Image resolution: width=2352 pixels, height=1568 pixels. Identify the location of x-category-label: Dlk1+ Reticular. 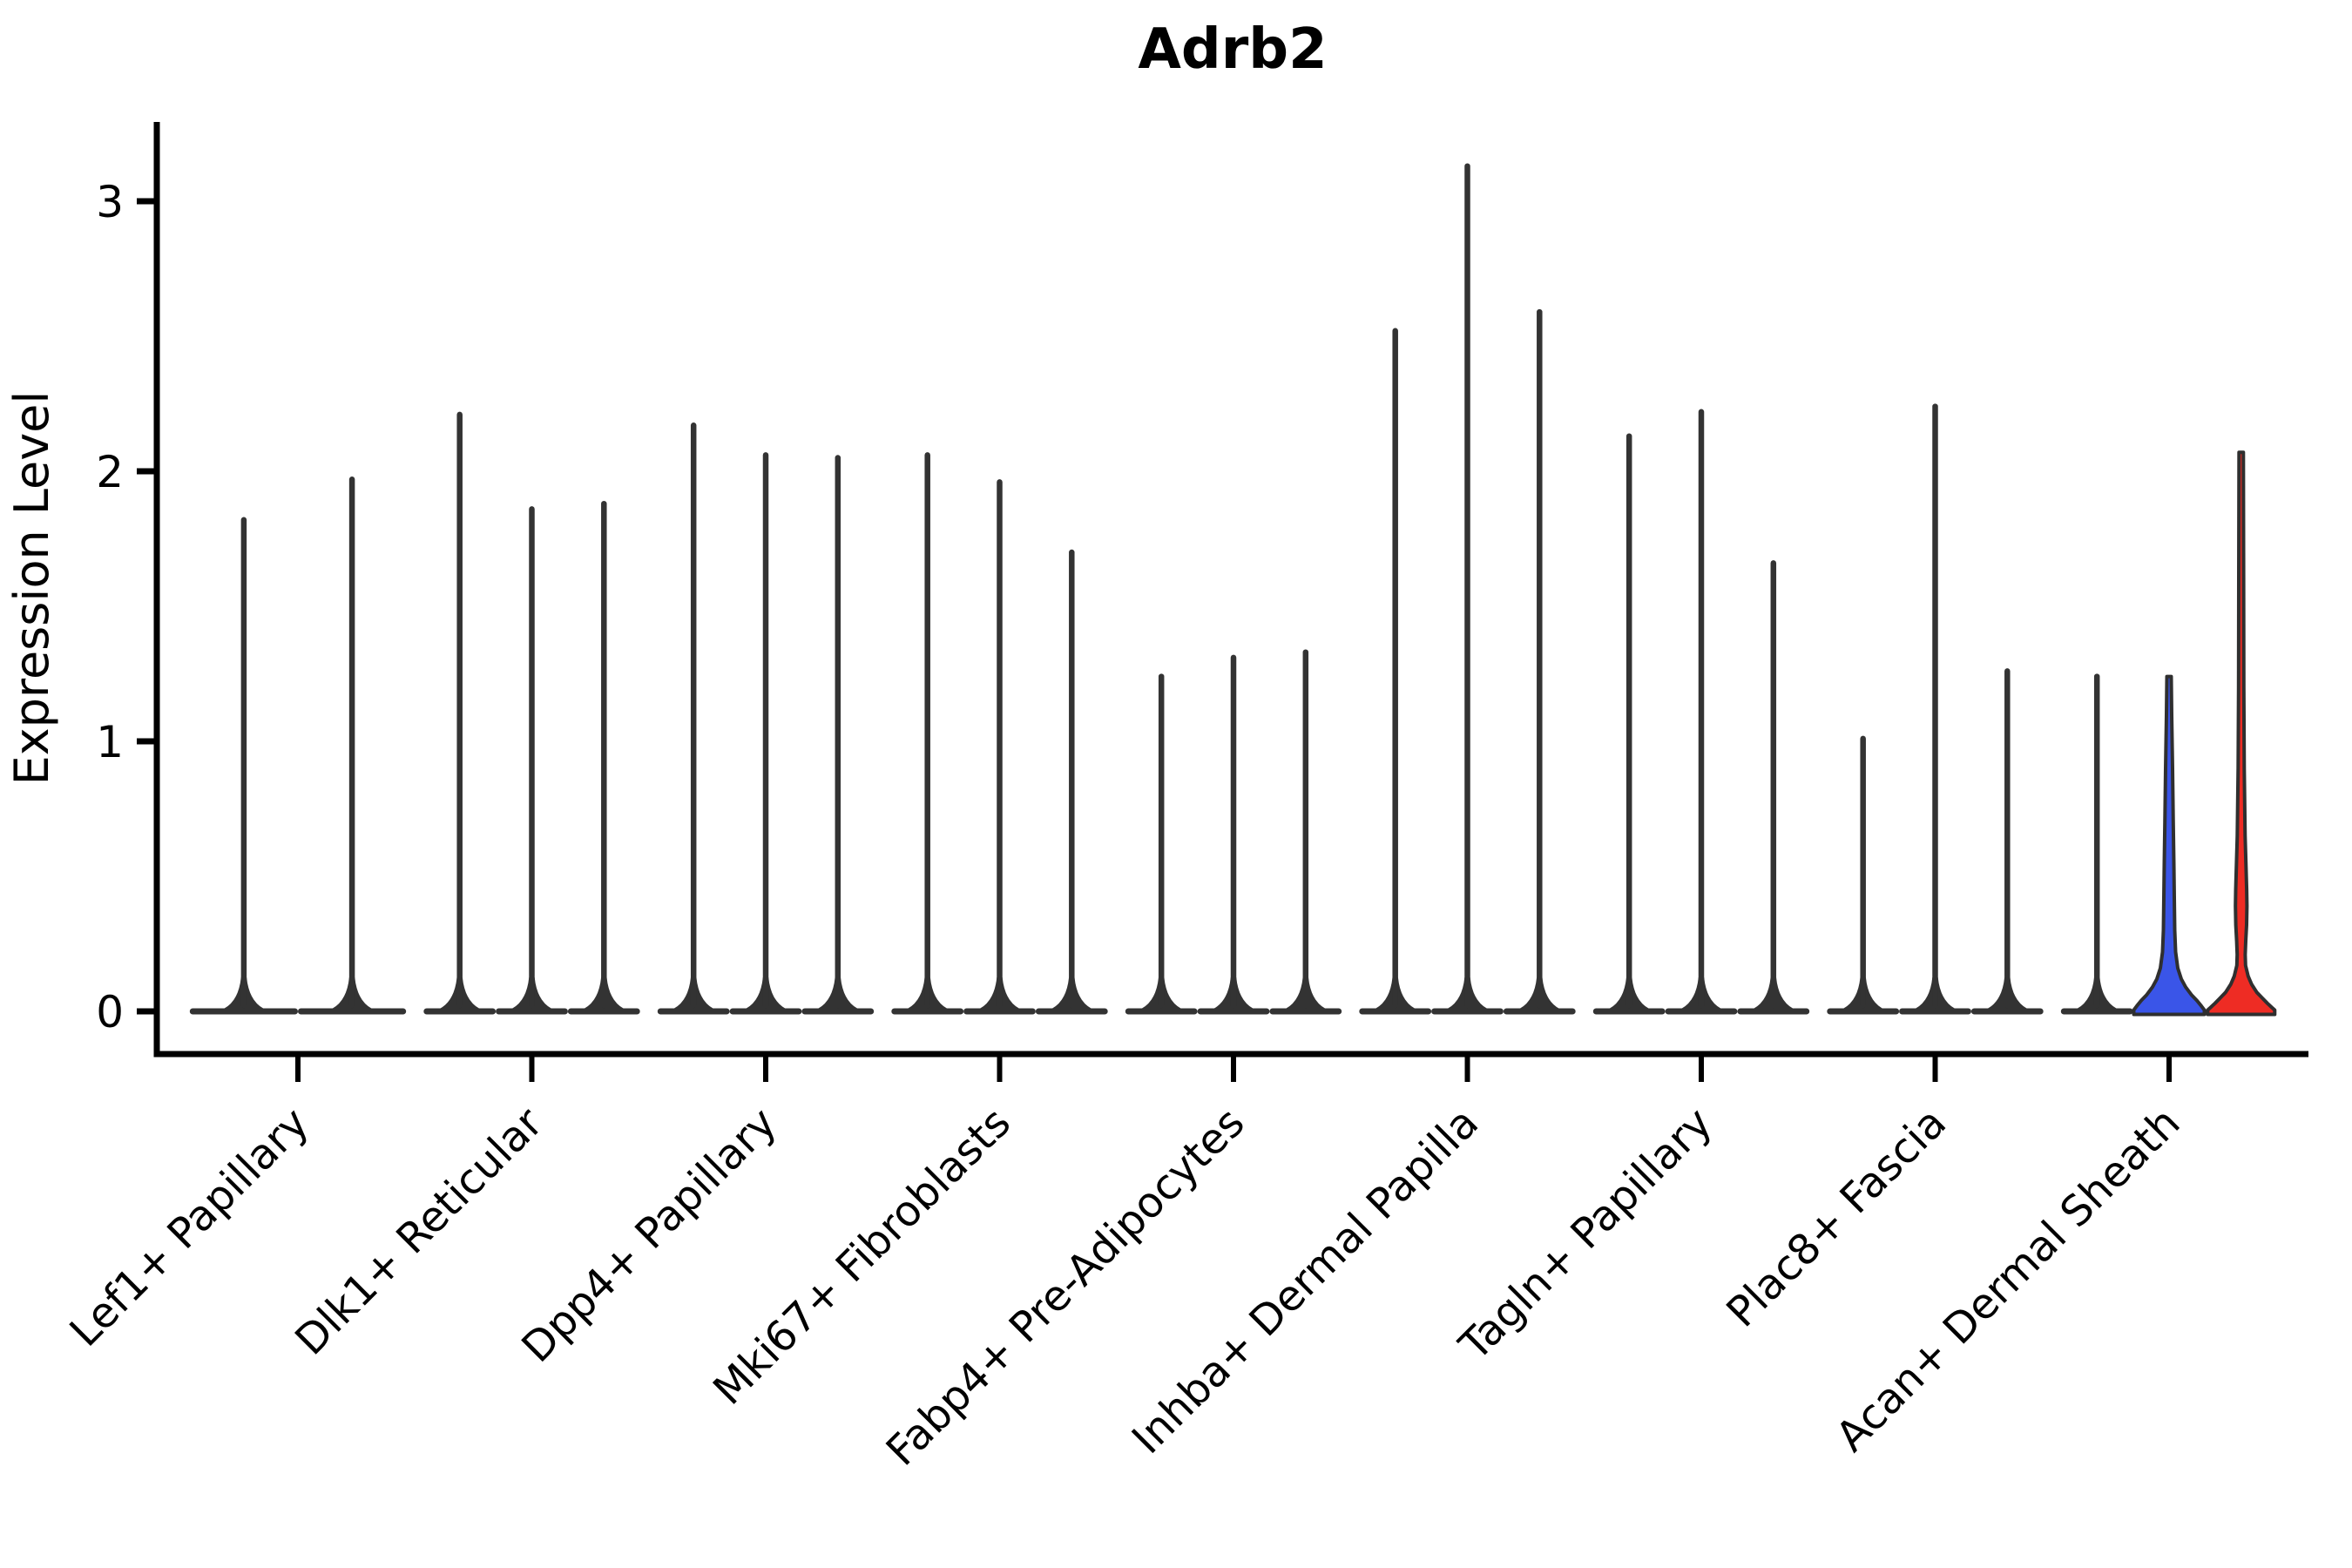
(419, 1231).